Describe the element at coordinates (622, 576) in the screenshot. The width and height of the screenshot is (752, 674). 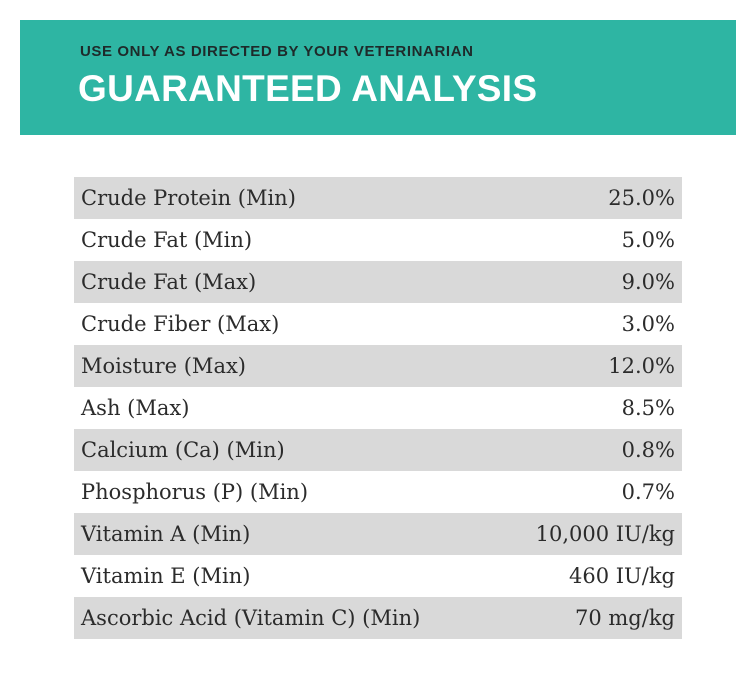
I see `nutrient-value: 460 IU/kg` at that location.